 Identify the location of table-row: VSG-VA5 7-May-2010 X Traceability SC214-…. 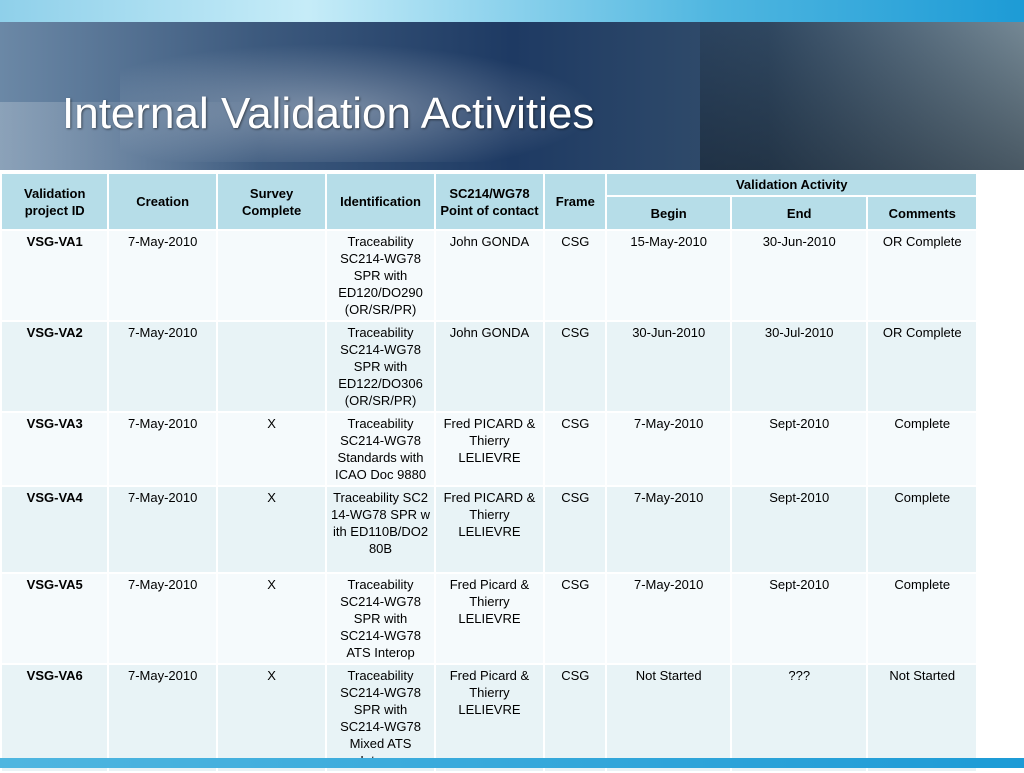
(489, 618).